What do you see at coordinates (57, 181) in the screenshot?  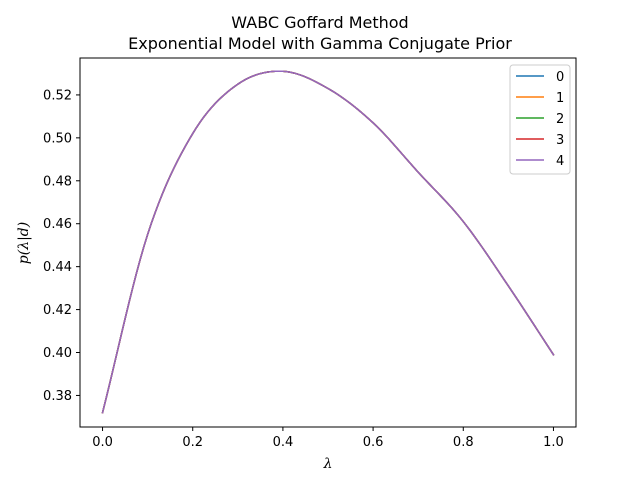 I see `y-tick-label: 0.48` at bounding box center [57, 181].